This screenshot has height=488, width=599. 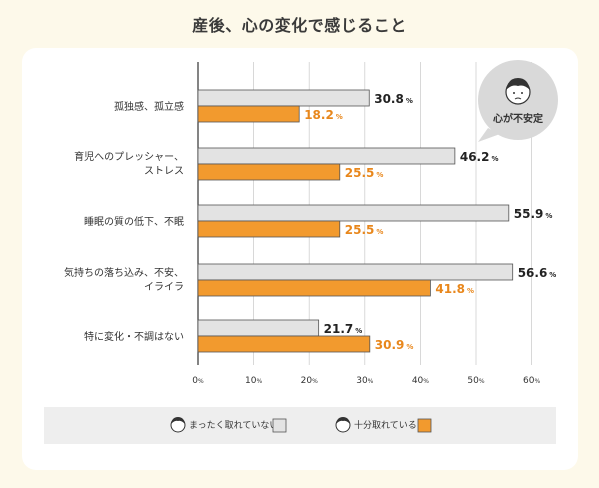 I want to click on data-label: 30.8%, so click(x=393, y=99).